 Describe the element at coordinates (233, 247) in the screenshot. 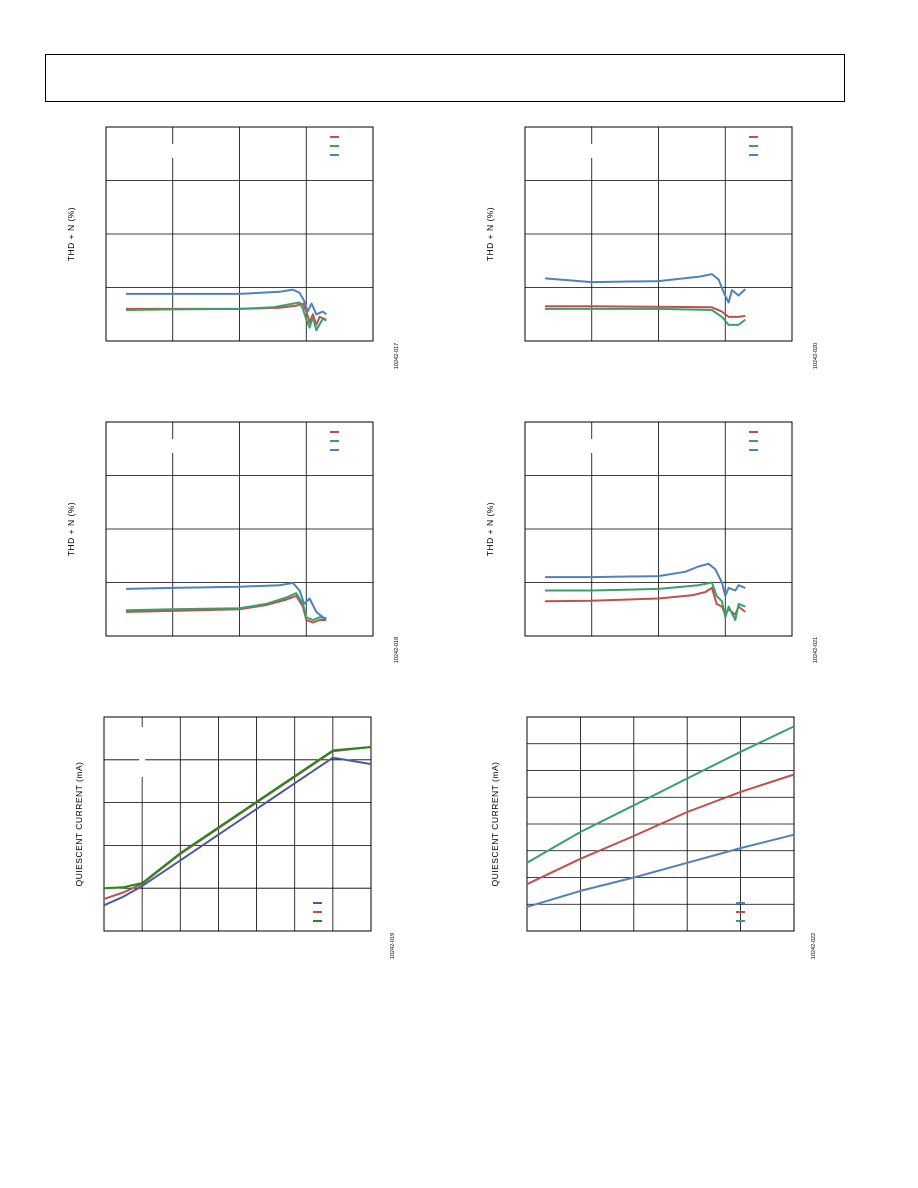

I see `chart-thd-1: THD + N (%) 10242-017` at that location.